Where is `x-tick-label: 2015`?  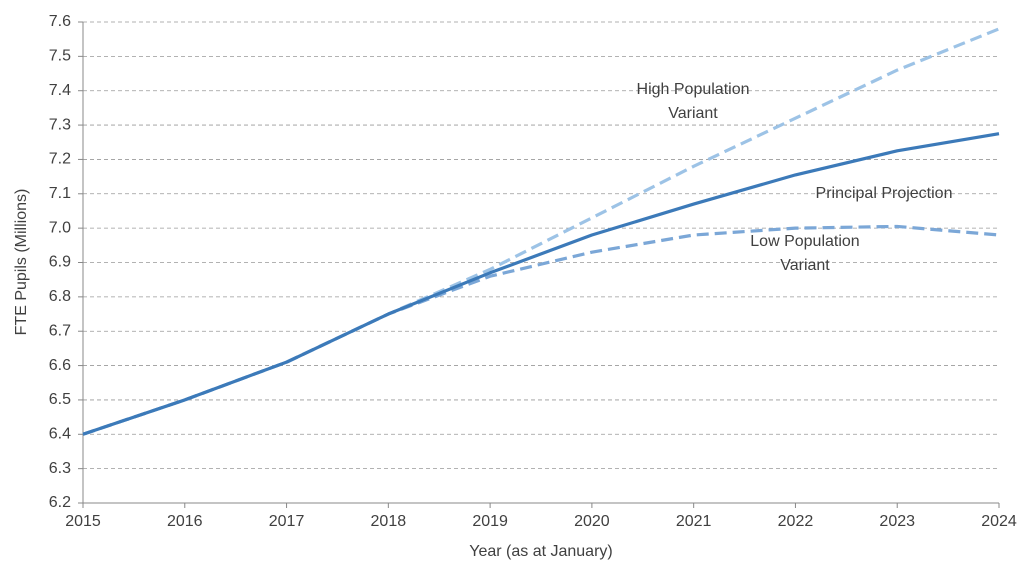 x-tick-label: 2015 is located at coordinates (83, 521).